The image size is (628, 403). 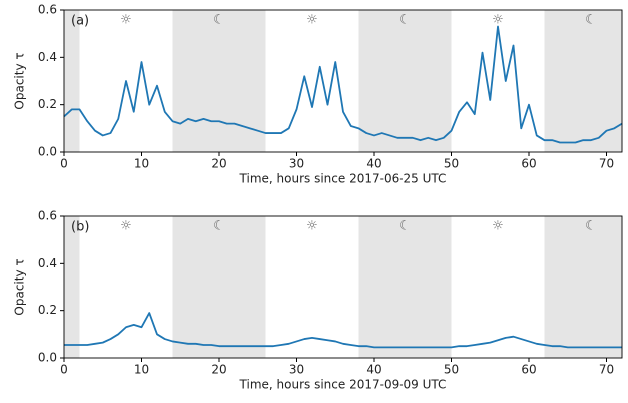 What do you see at coordinates (343, 385) in the screenshot?
I see `x-axis-label: Time, hours since 2017-09-09 UTC` at bounding box center [343, 385].